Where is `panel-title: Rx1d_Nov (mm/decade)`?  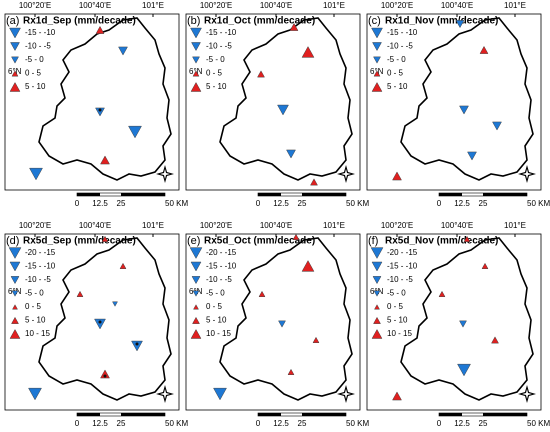 panel-title: Rx1d_Nov (mm/decade) is located at coordinates (441, 21).